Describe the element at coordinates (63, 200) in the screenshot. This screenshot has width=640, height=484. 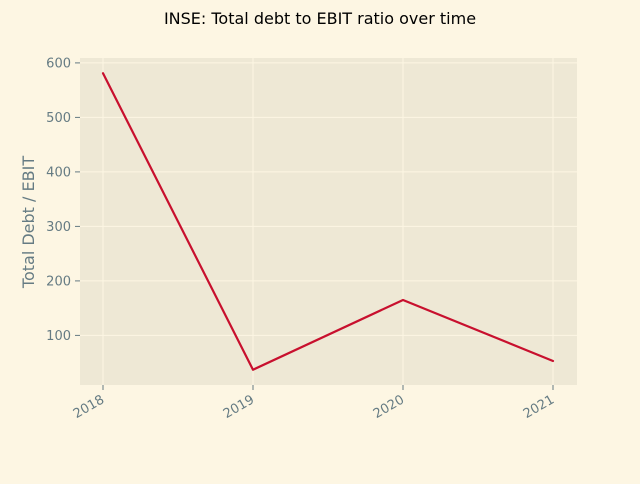
I see `y-axis-ticks: 100 200 300 400 500 600` at that location.